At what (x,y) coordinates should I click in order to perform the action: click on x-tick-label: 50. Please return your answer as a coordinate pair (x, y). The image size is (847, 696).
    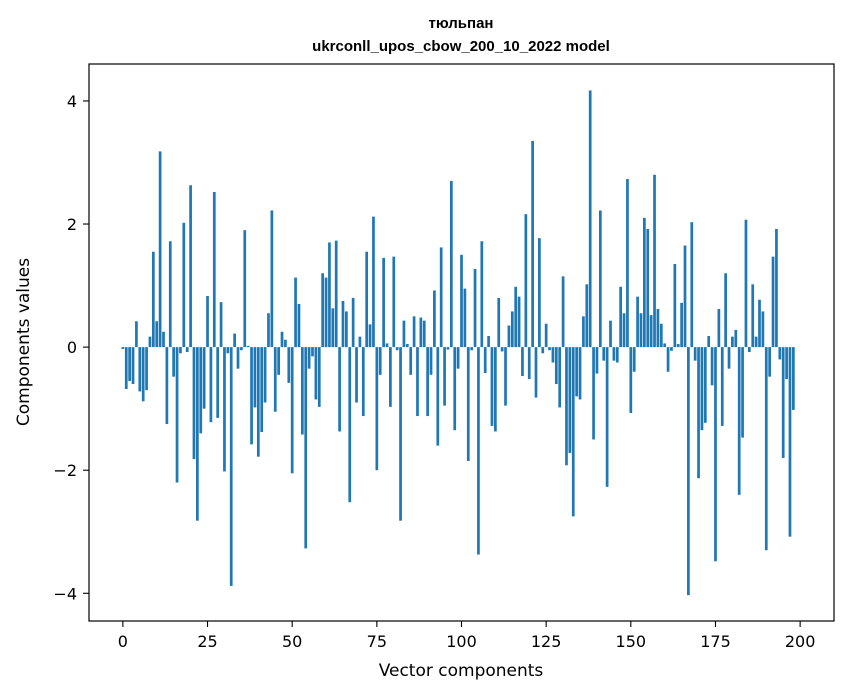
    Looking at the image, I should click on (292, 641).